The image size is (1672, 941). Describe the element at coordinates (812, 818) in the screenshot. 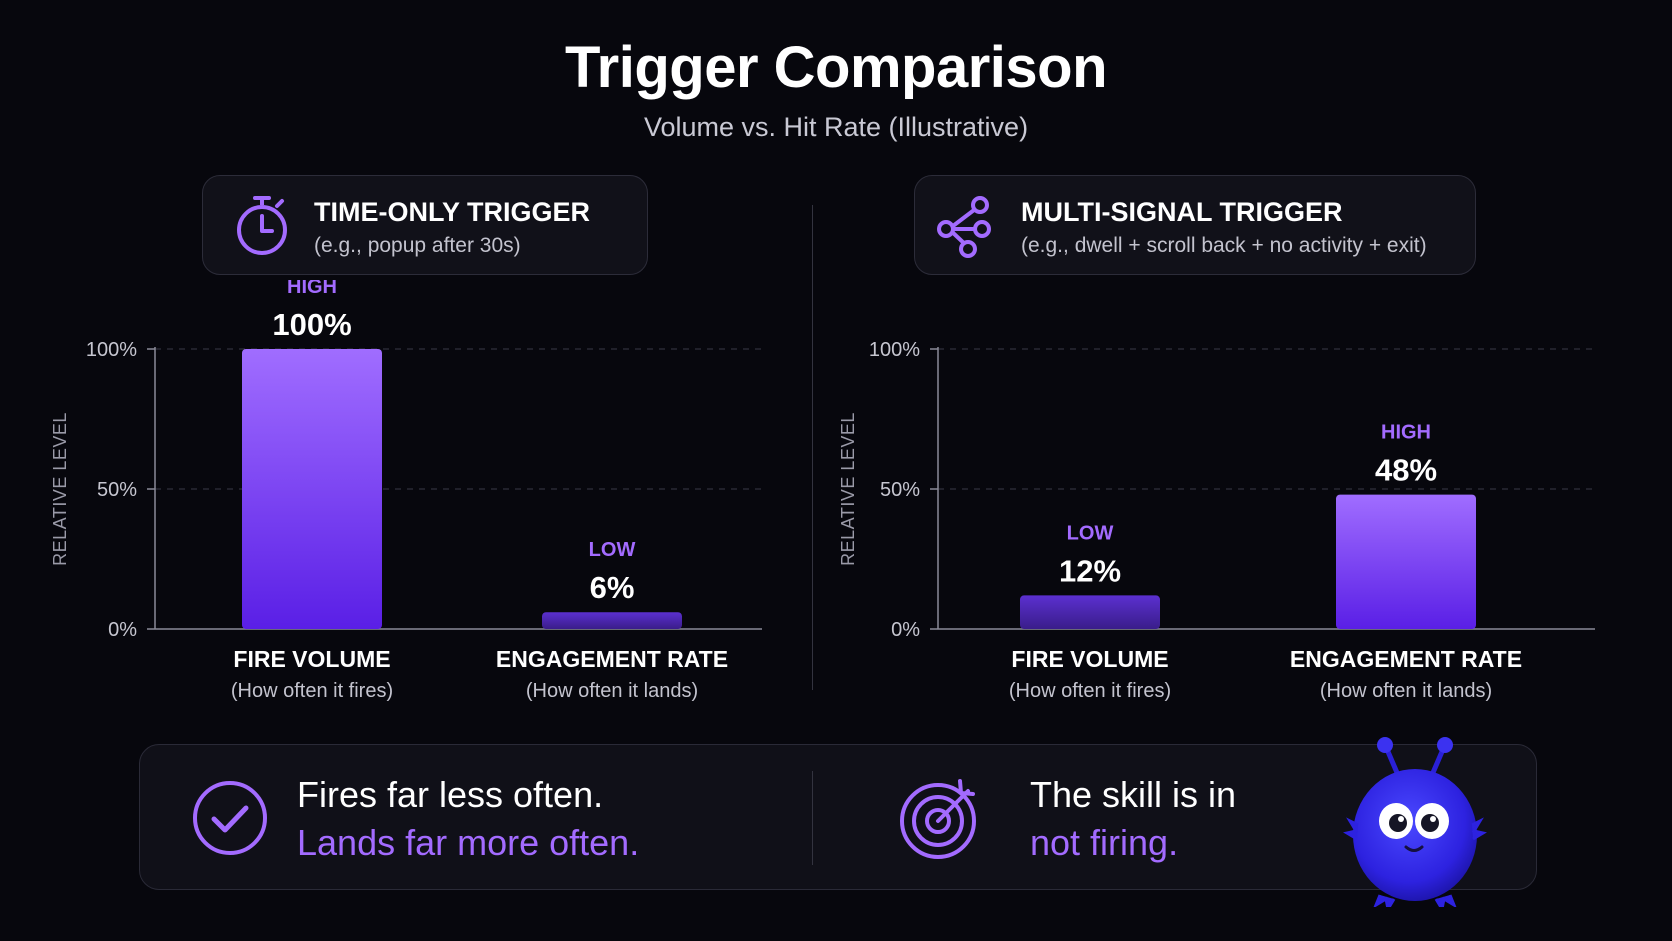

I see `summary-divider` at that location.